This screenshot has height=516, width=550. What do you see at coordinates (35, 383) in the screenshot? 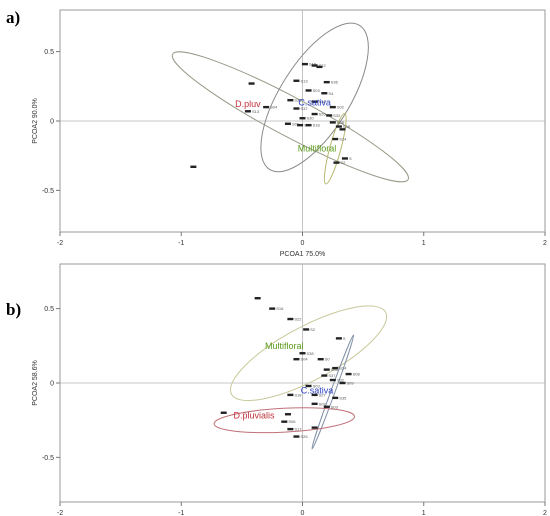
I see `y-axis-title: PCOA2 58.6%` at bounding box center [35, 383].